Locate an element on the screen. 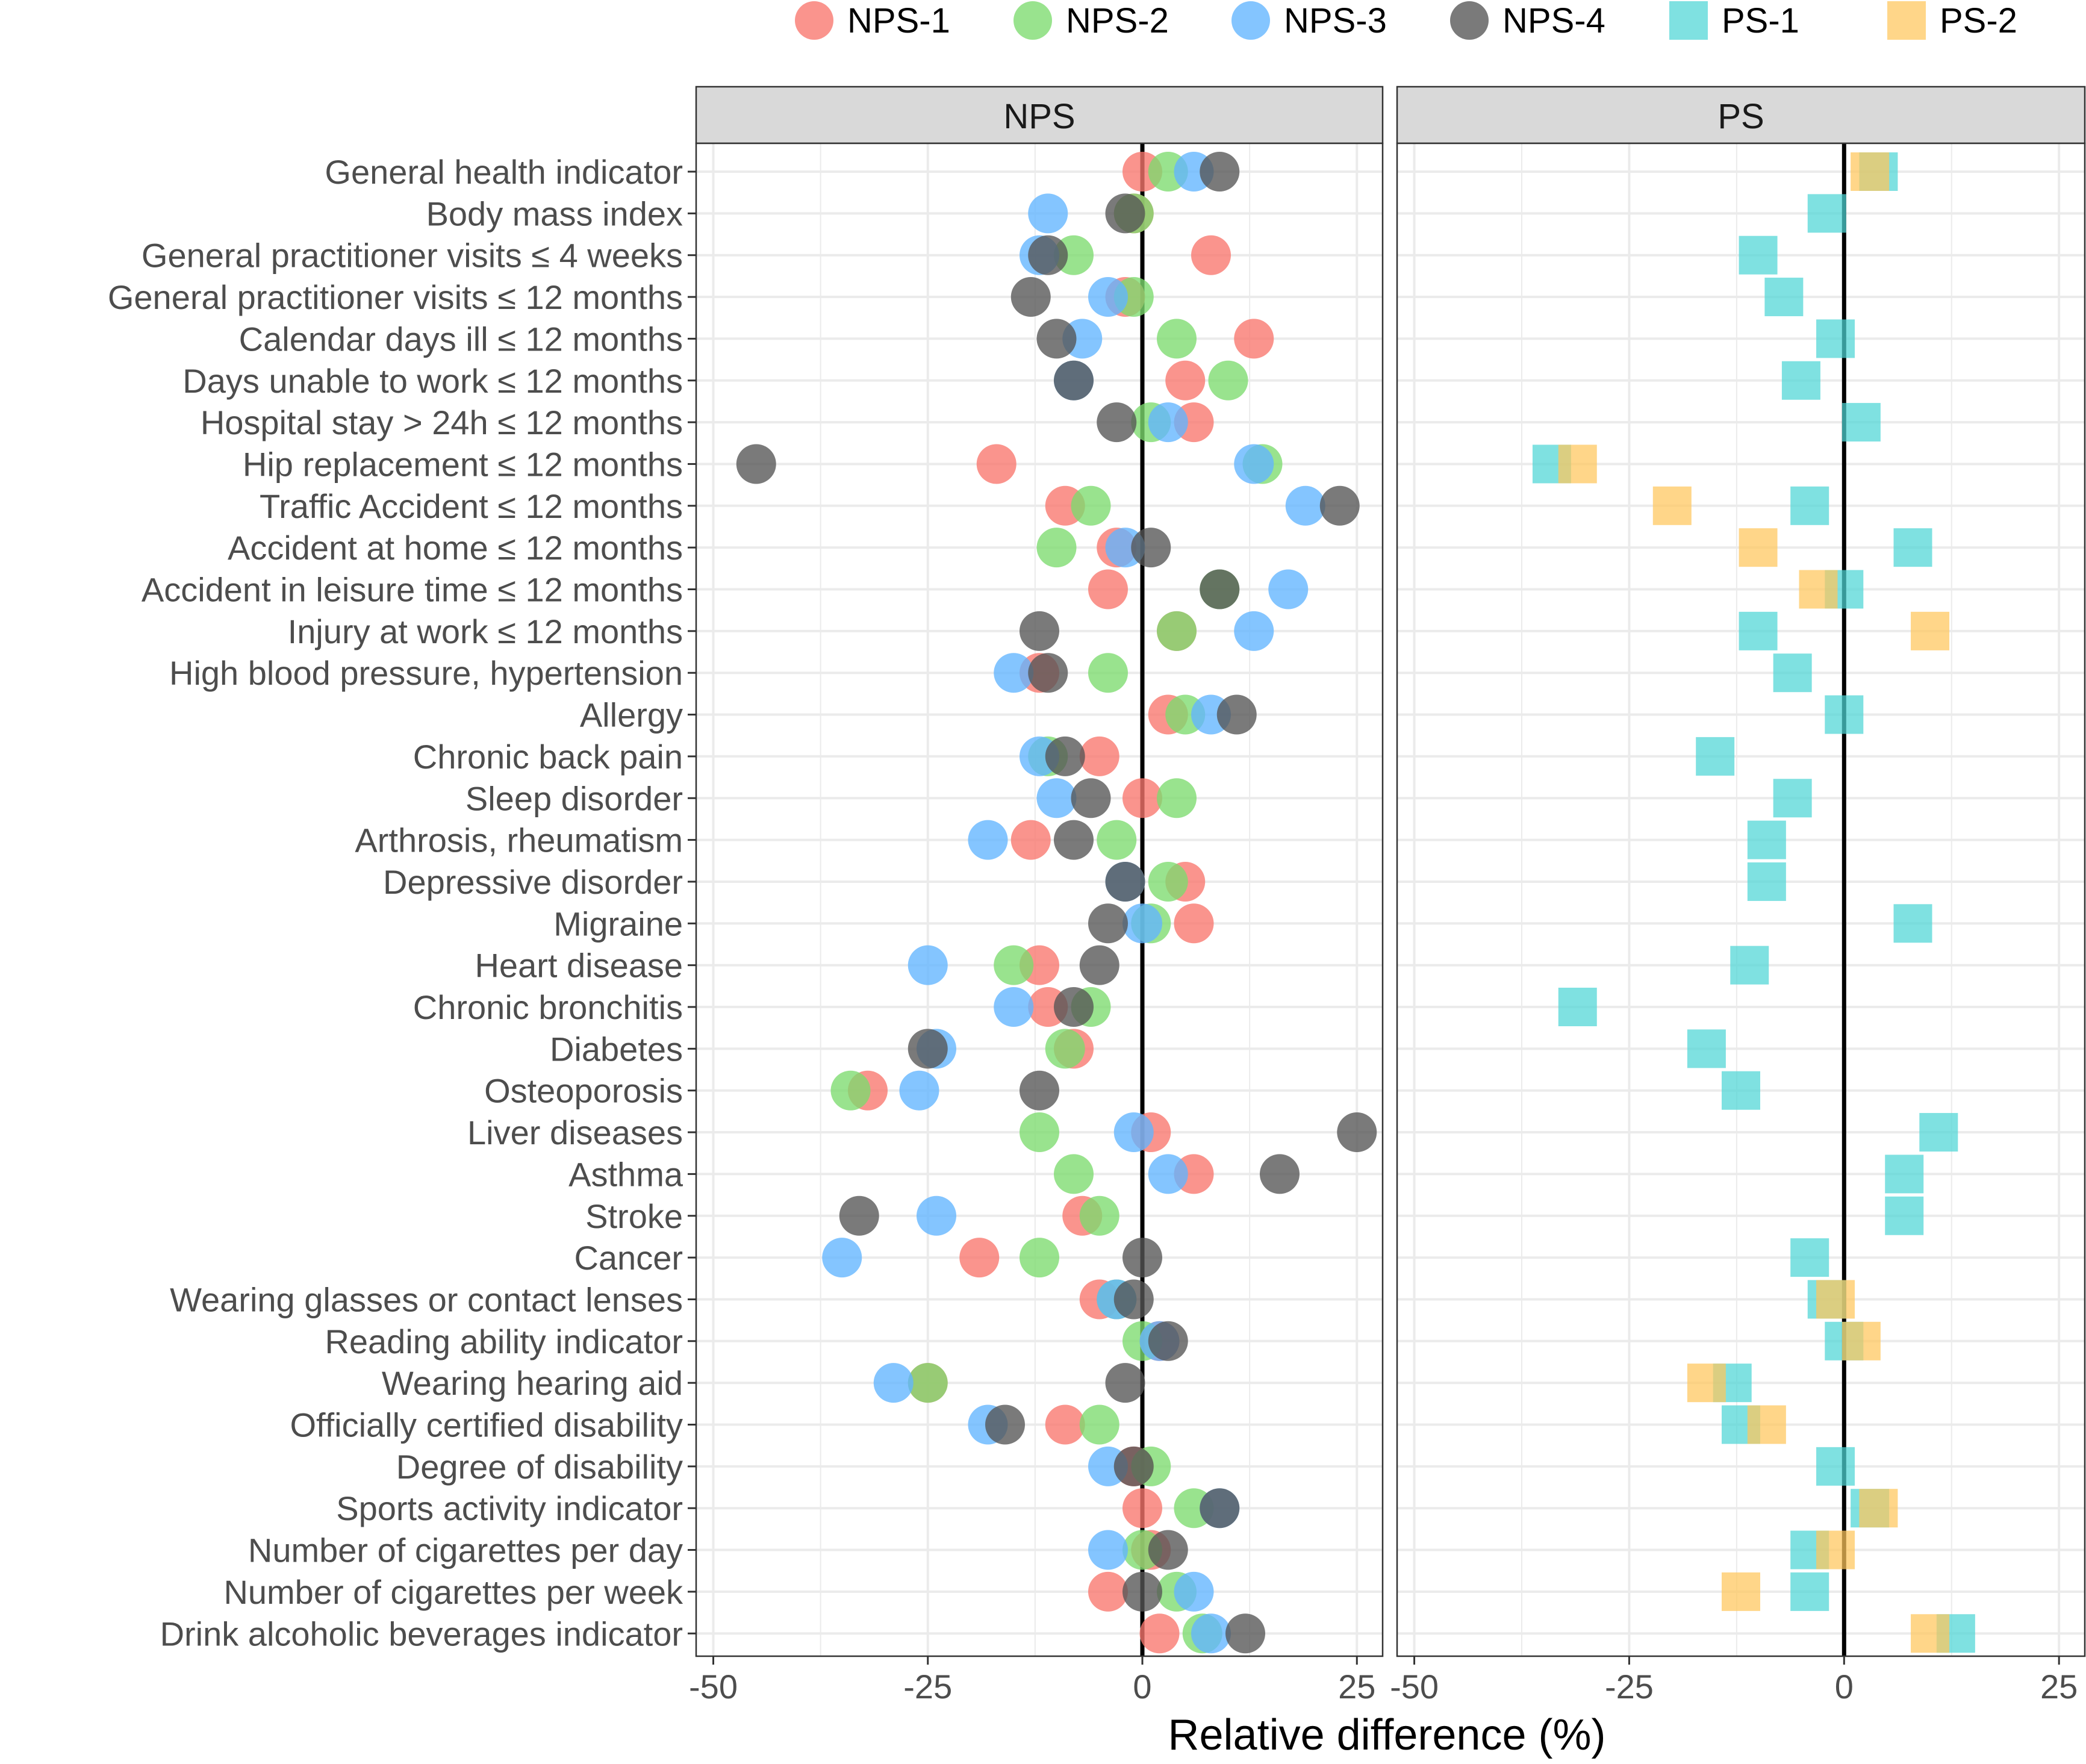 Image resolution: width=2086 pixels, height=1764 pixels. category-label: Depressive disorder is located at coordinates (533, 882).